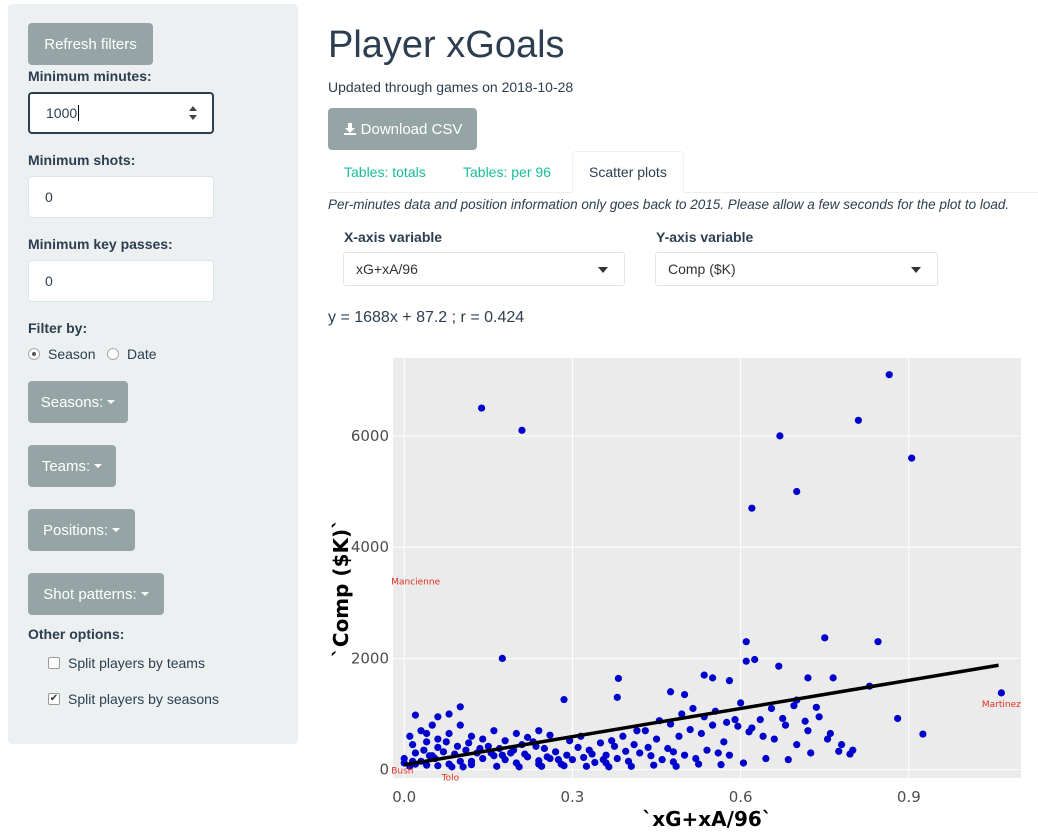 Image resolution: width=1038 pixels, height=836 pixels. What do you see at coordinates (484, 269) in the screenshot?
I see `x-axis-select: xG+xA/96` at bounding box center [484, 269].